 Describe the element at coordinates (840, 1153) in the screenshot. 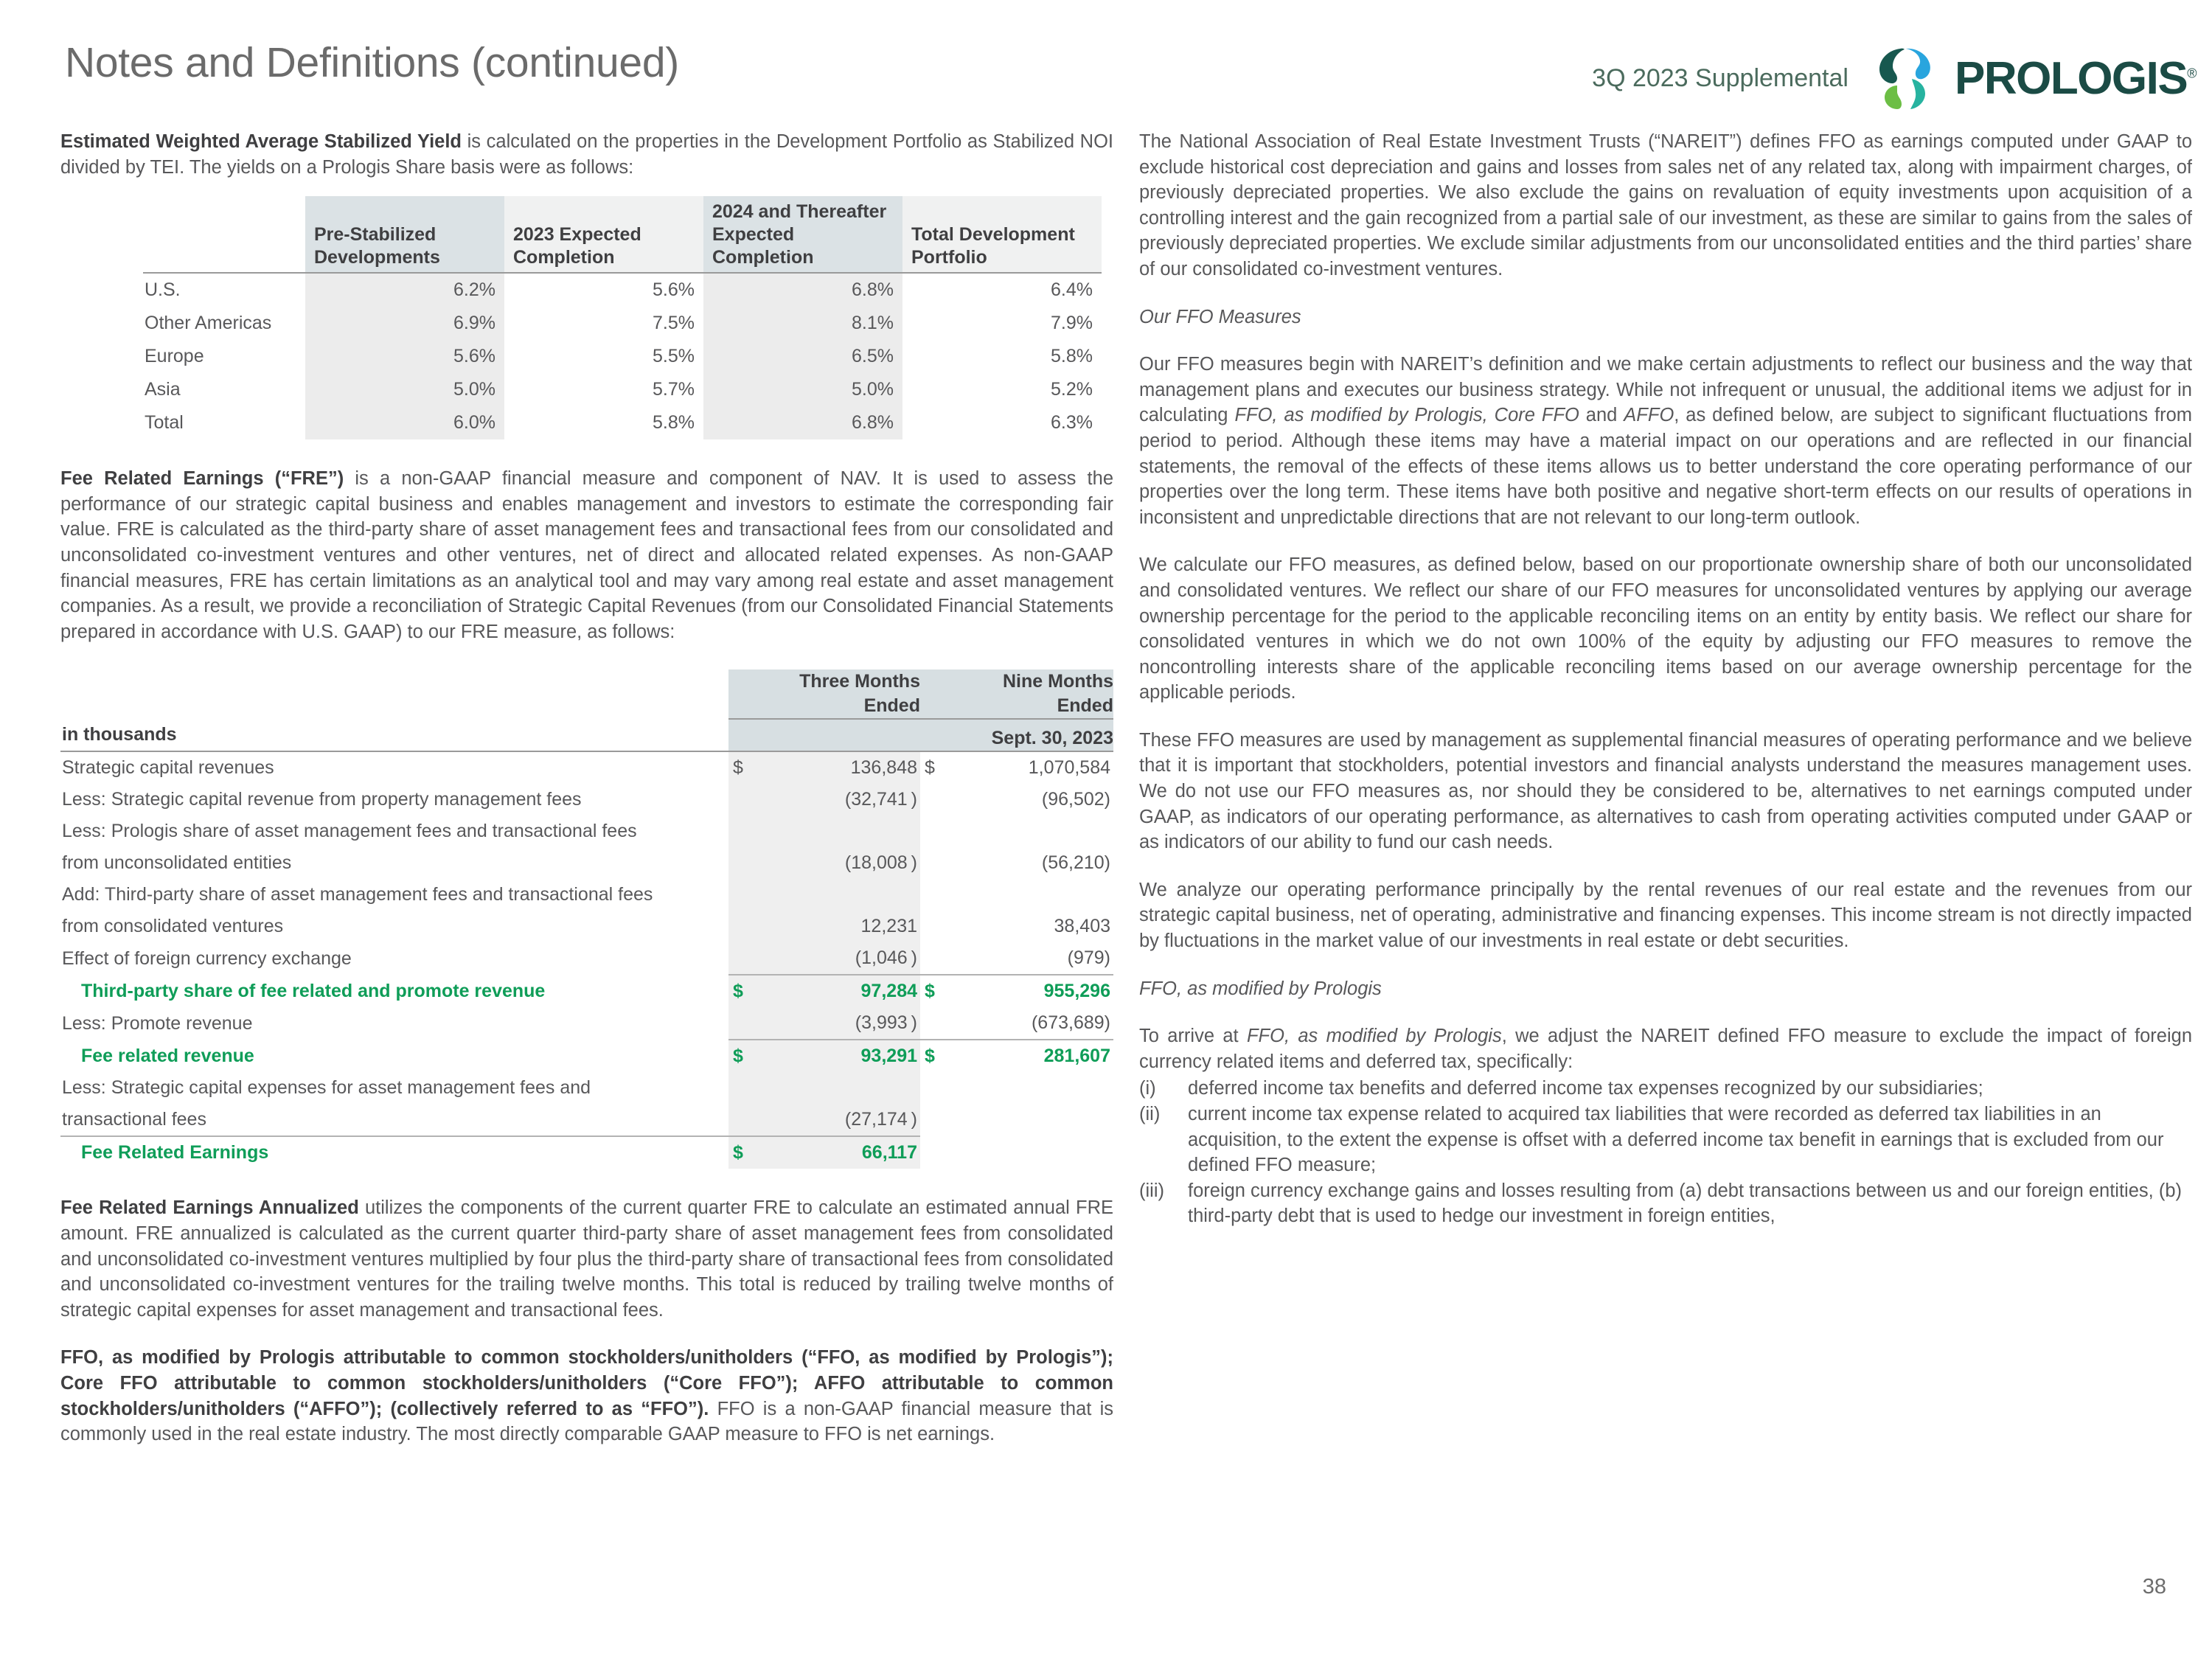

I see `fre-value-three-months: 66,117` at that location.